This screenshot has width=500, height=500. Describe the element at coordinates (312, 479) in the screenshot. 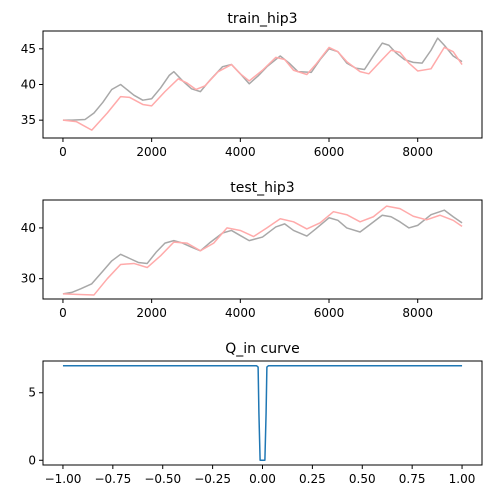

I see `x-tick-label: 0.25` at that location.